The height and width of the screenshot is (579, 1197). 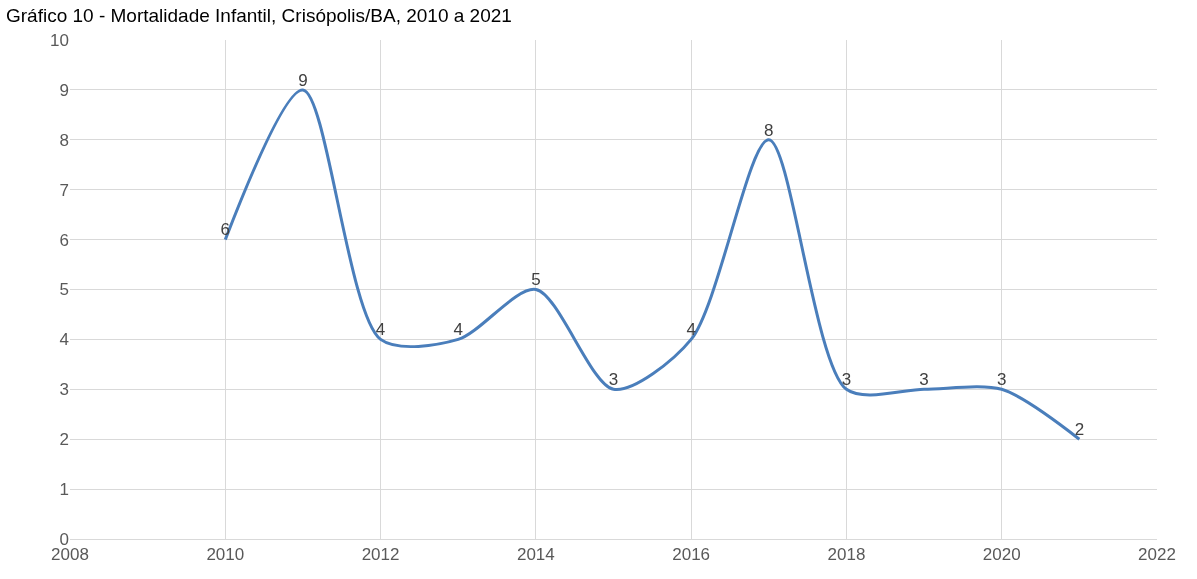 What do you see at coordinates (225, 230) in the screenshot?
I see `data-label: 6` at bounding box center [225, 230].